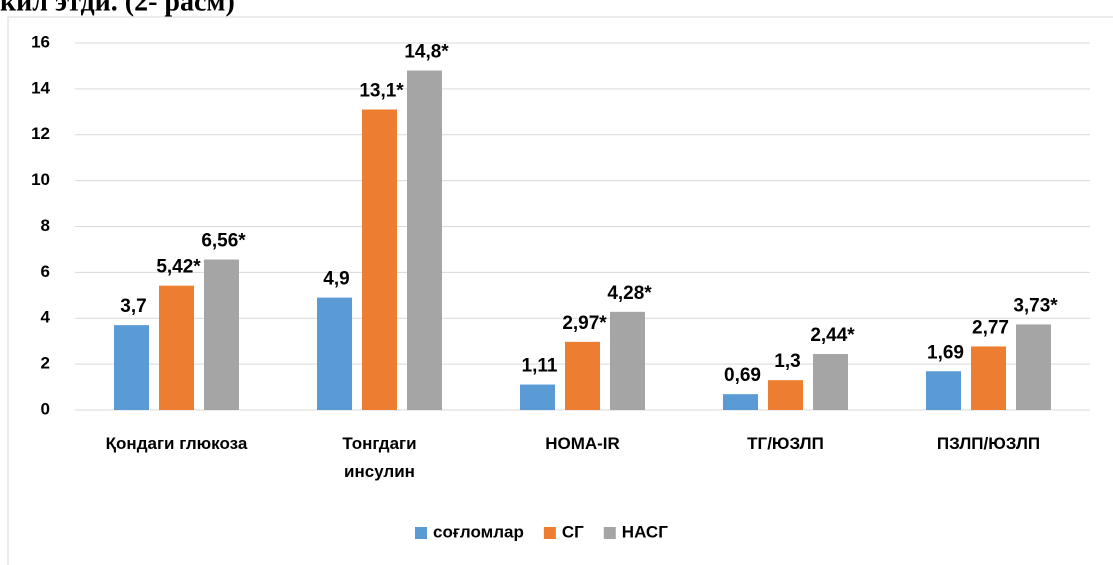 The width and height of the screenshot is (1113, 565). I want to click on legend-label: соғломлар, so click(478, 531).